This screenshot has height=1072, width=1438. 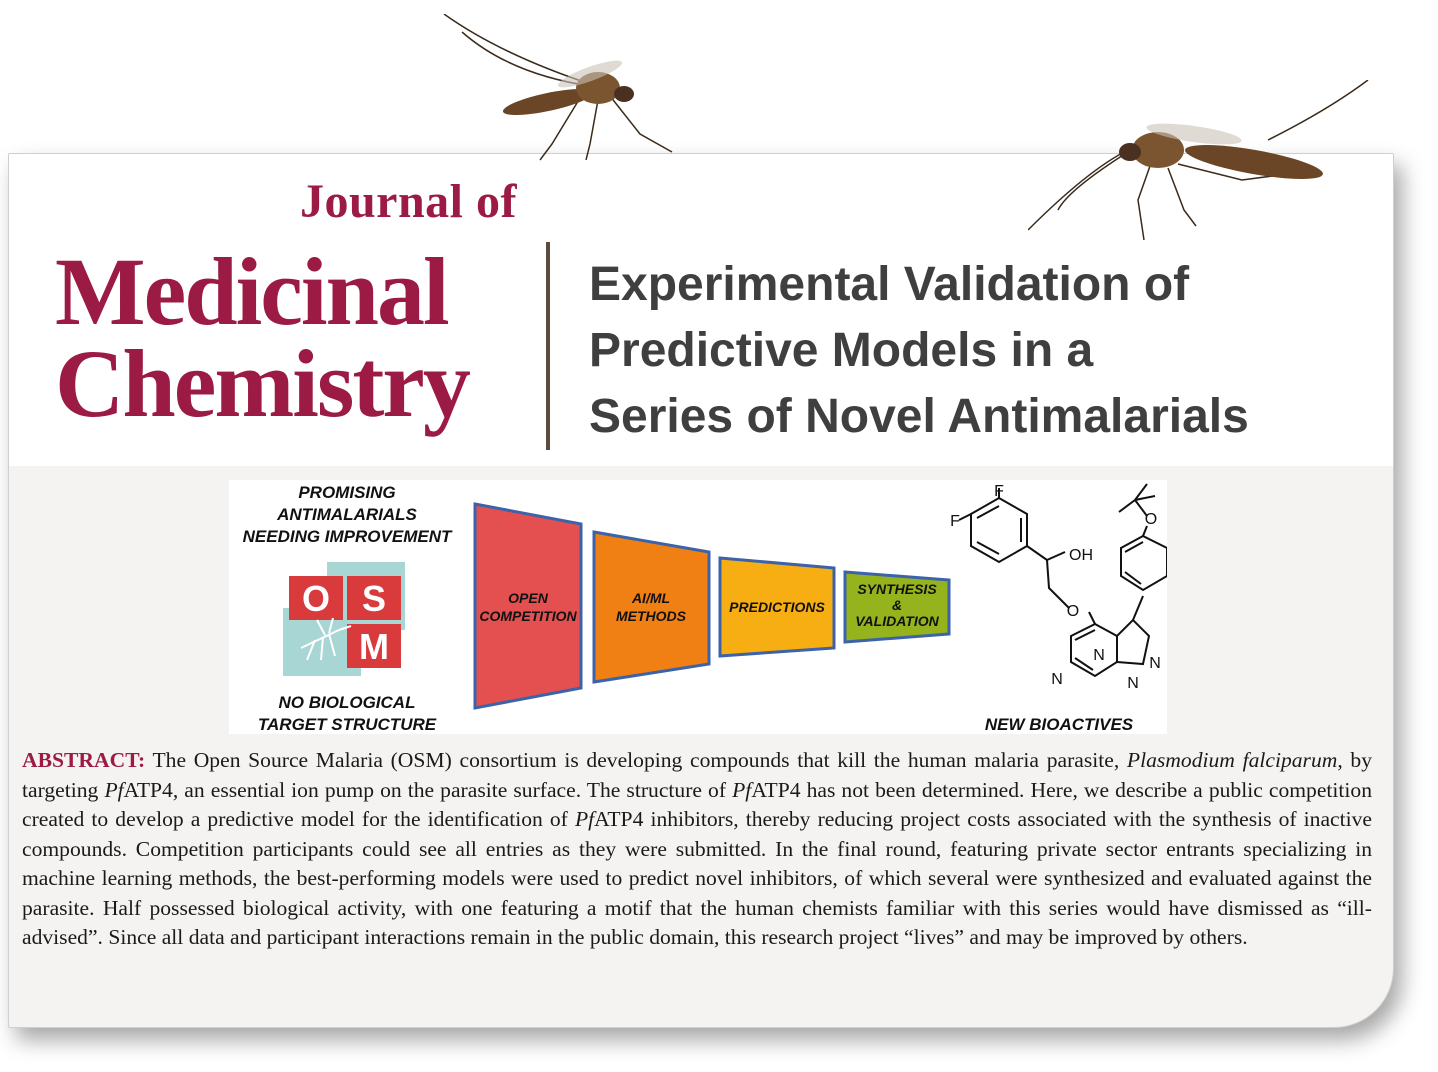 What do you see at coordinates (897, 589) in the screenshot?
I see `stage-label: SYNTHESIS` at bounding box center [897, 589].